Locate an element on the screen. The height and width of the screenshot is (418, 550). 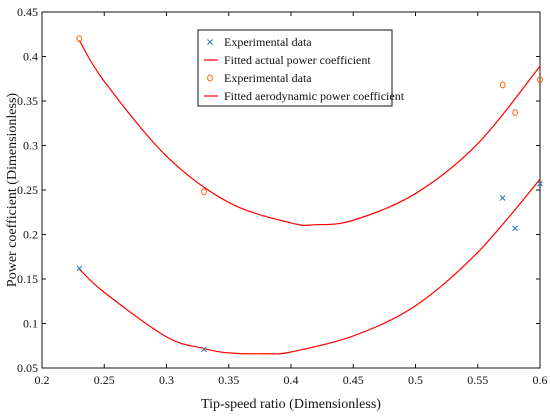
x-tick-label-4: 0.4 is located at coordinates (291, 380).